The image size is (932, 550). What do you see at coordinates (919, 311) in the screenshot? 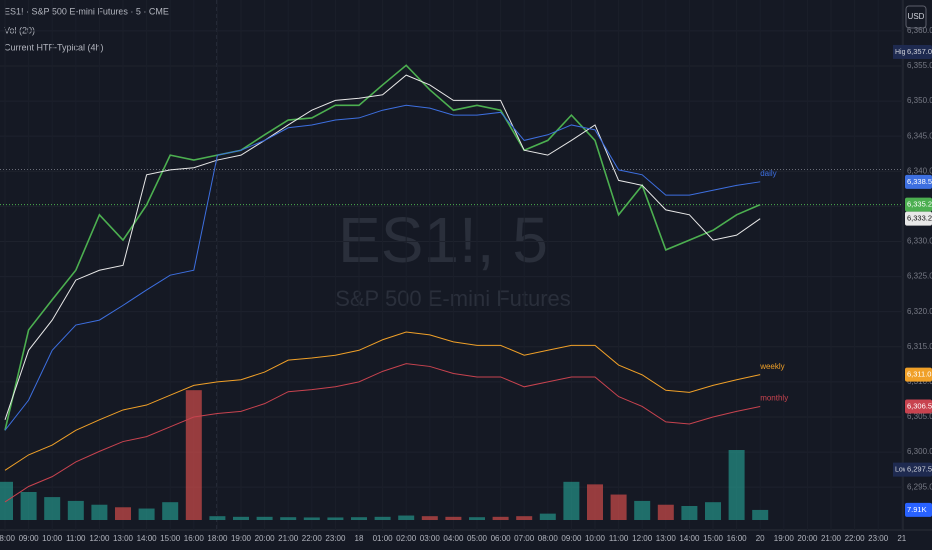
I see `y-tick-label: 6,320.00` at bounding box center [919, 311].